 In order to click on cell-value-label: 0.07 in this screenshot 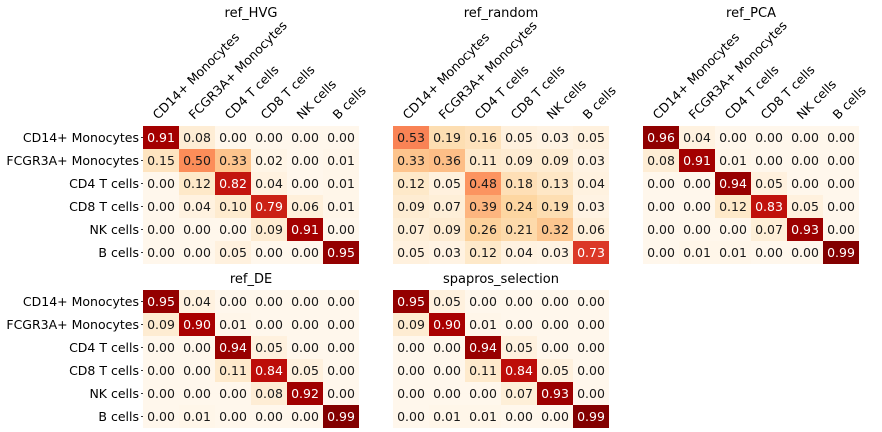, I will do `click(769, 229)`.